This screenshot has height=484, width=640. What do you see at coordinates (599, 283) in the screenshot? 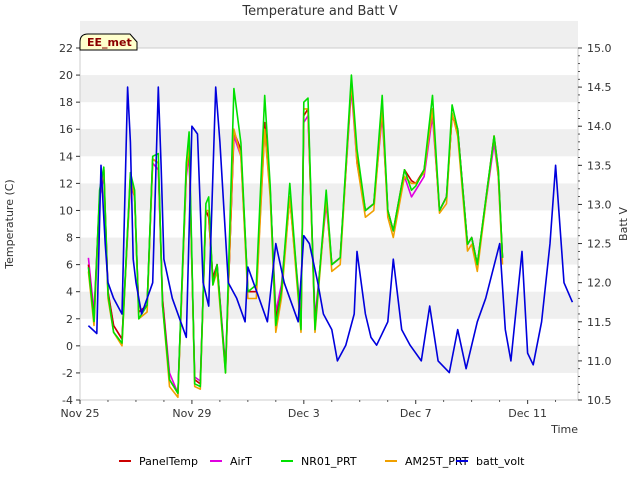
I see `y2-tick-label: 12.0` at bounding box center [599, 283].